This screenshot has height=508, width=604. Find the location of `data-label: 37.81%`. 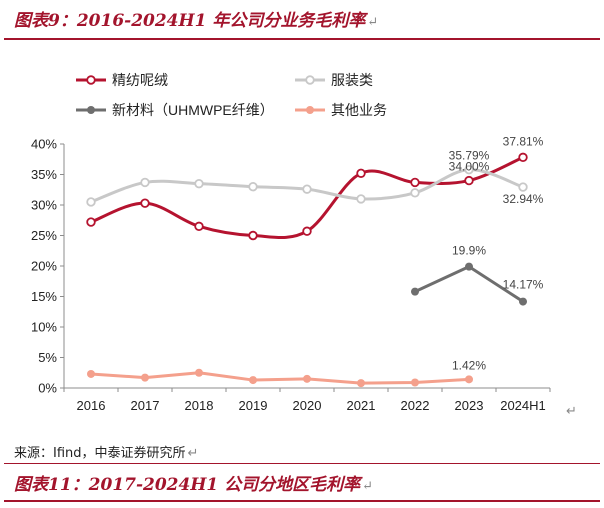

data-label: 37.81% is located at coordinates (523, 141).